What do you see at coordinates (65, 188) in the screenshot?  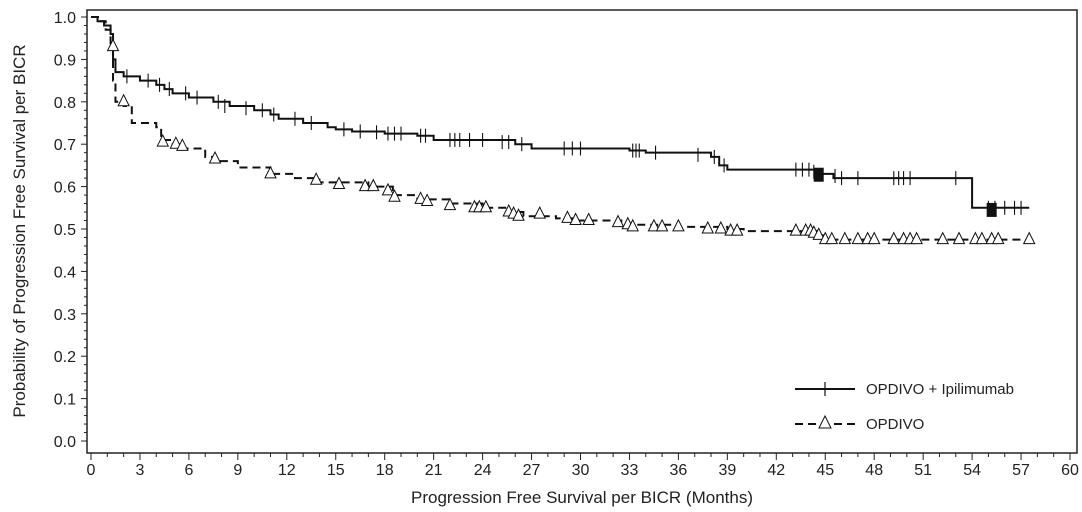 I see `y-tick-label: 0.6` at bounding box center [65, 188].